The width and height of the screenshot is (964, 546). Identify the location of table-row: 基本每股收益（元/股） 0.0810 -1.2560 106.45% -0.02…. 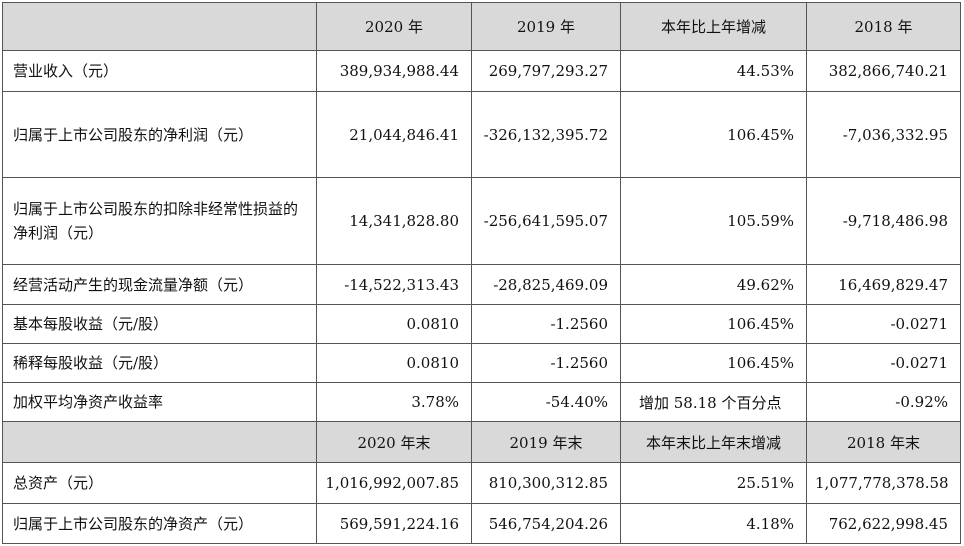
(481, 324).